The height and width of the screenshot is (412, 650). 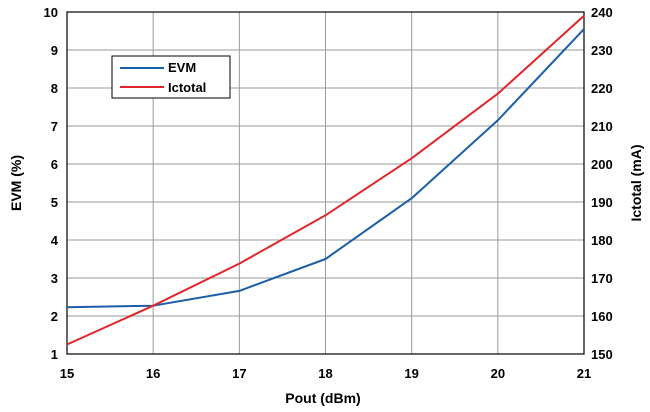 I want to click on x-tick-label: 19, so click(x=411, y=373).